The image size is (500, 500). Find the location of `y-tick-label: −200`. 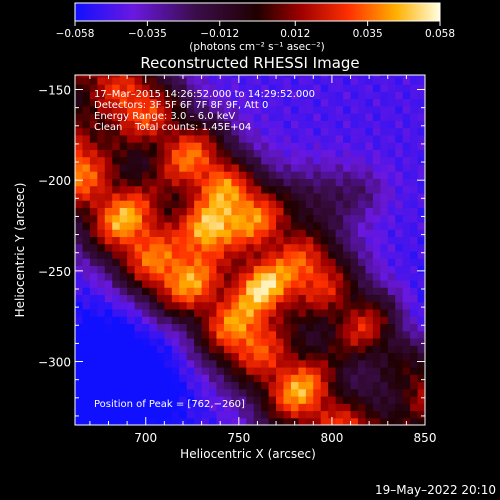

y-tick-label: −200 is located at coordinates (54, 181).